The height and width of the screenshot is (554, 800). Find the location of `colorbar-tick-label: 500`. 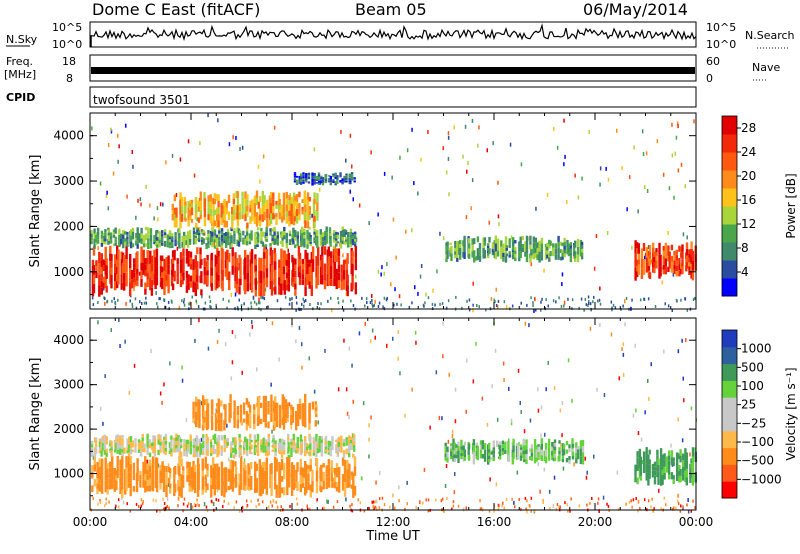

colorbar-tick-label: 500 is located at coordinates (752, 367).